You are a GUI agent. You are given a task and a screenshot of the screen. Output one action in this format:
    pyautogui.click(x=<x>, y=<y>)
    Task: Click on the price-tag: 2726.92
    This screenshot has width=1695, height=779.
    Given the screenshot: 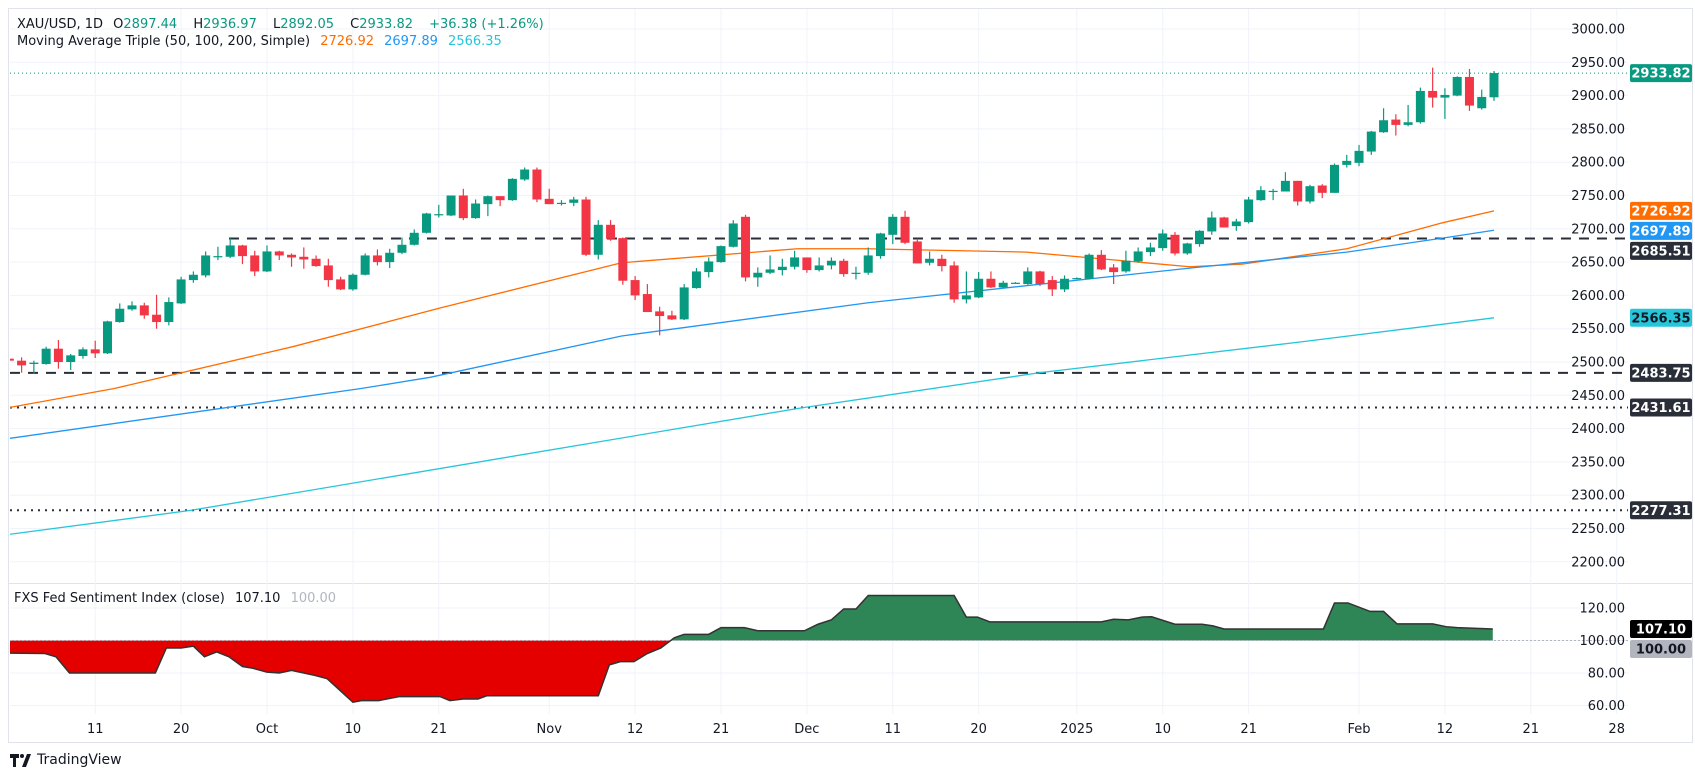 What is the action you would take?
    pyautogui.click(x=1661, y=210)
    